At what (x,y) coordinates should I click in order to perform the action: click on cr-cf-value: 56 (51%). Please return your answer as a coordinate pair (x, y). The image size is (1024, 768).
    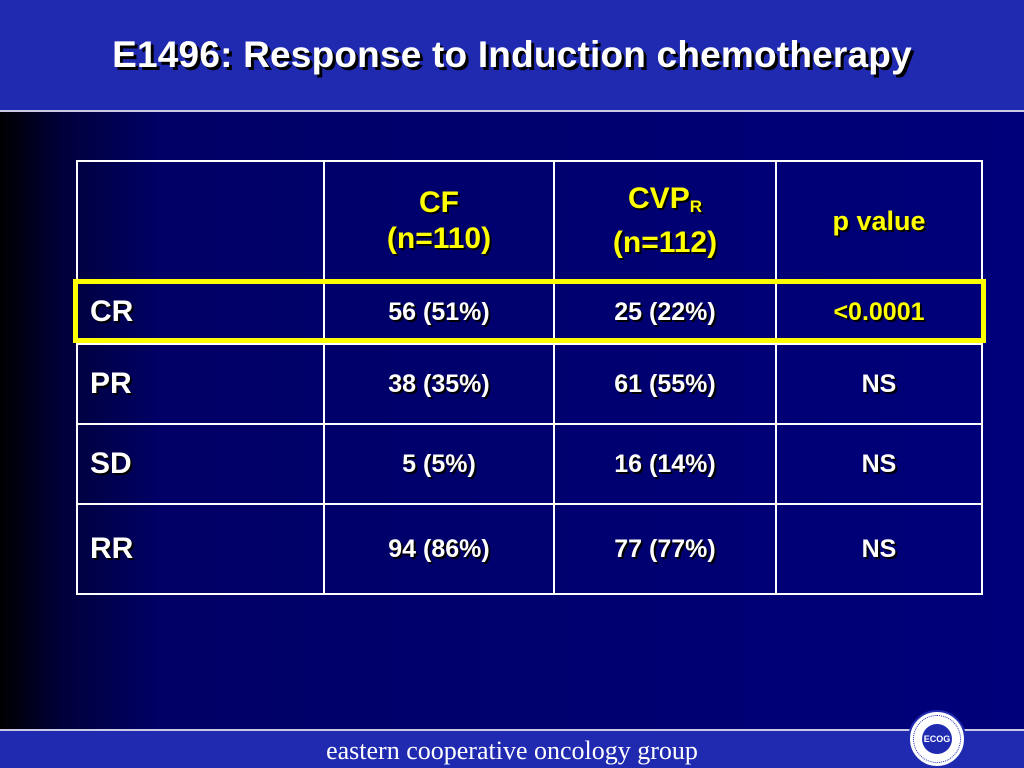
    Looking at the image, I should click on (439, 311).